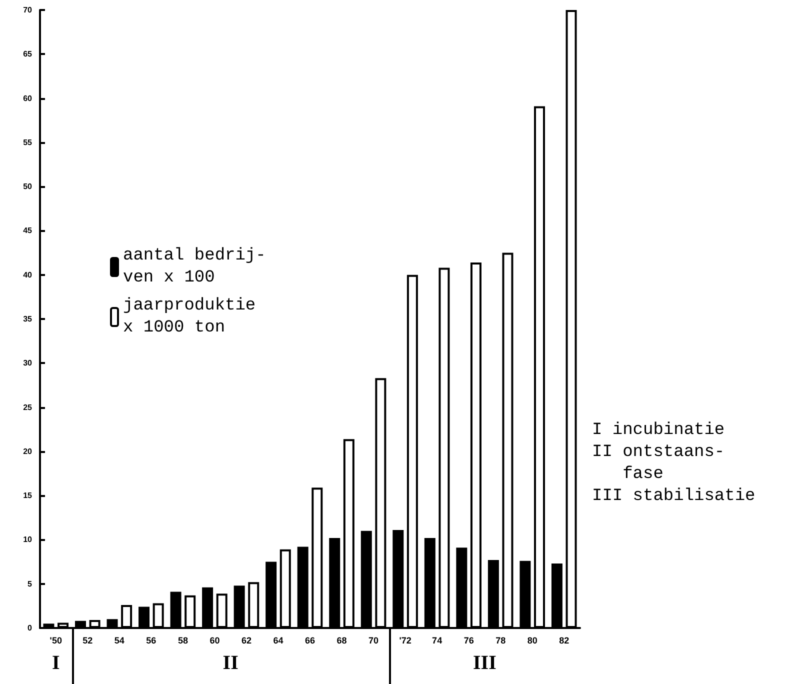  What do you see at coordinates (28, 495) in the screenshot?
I see `y-tick-label: 15` at bounding box center [28, 495].